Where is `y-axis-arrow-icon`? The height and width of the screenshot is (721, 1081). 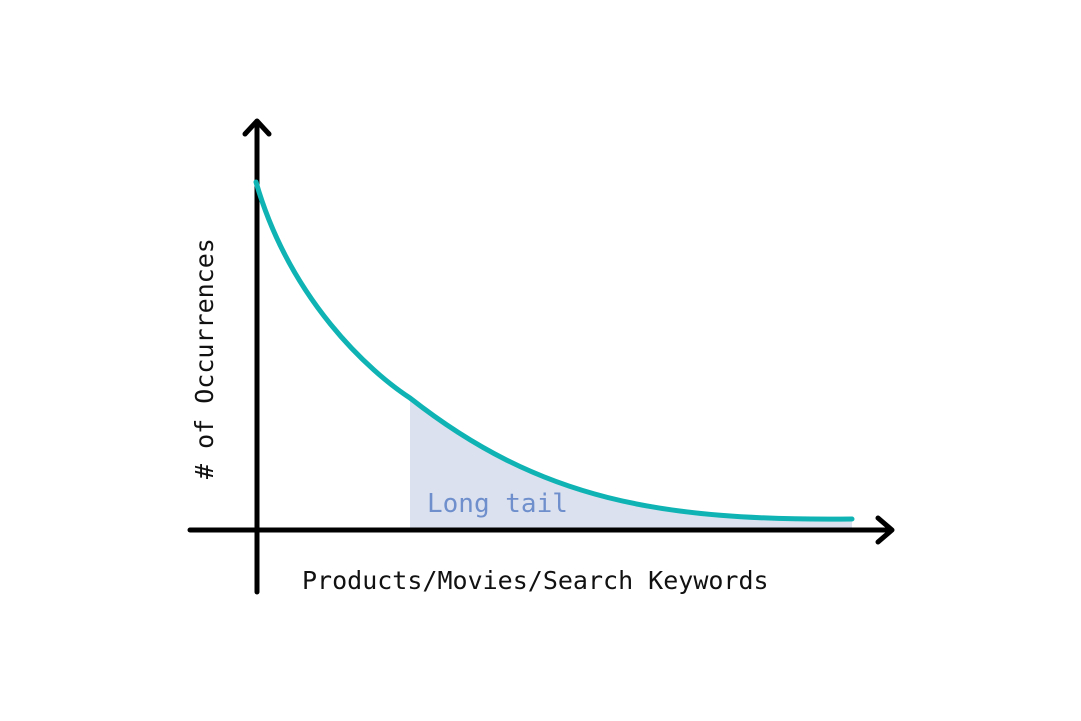
y-axis-arrow-icon is located at coordinates (257, 127).